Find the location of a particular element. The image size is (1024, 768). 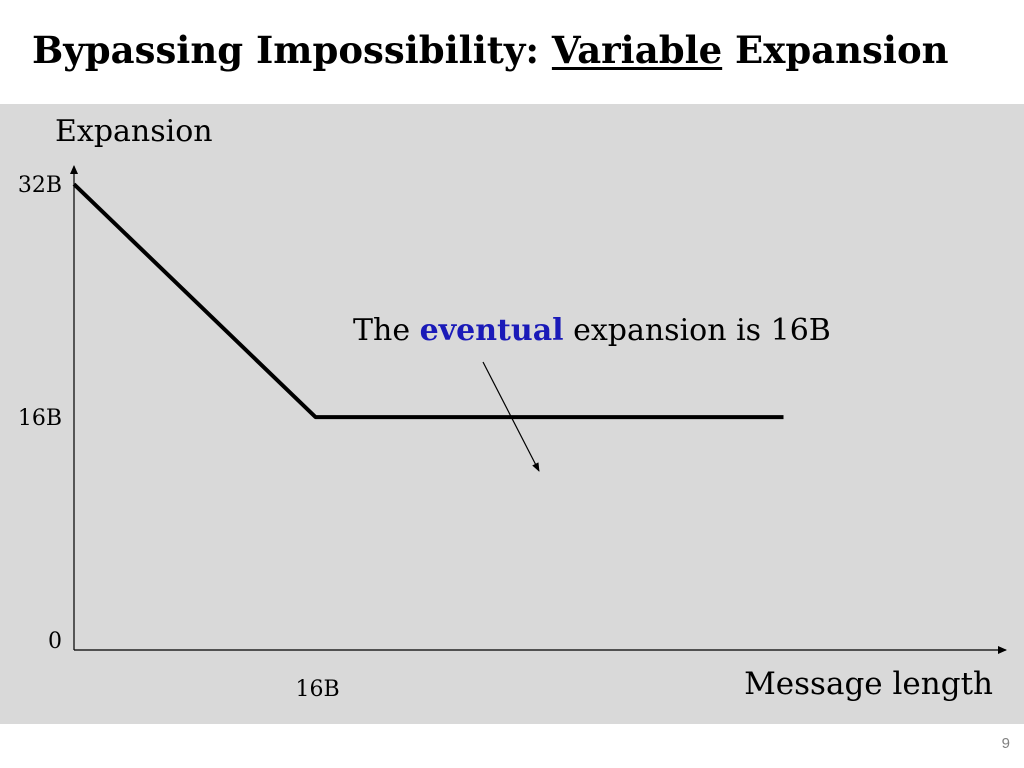

y-tick-label: 0 is located at coordinates (55, 641).